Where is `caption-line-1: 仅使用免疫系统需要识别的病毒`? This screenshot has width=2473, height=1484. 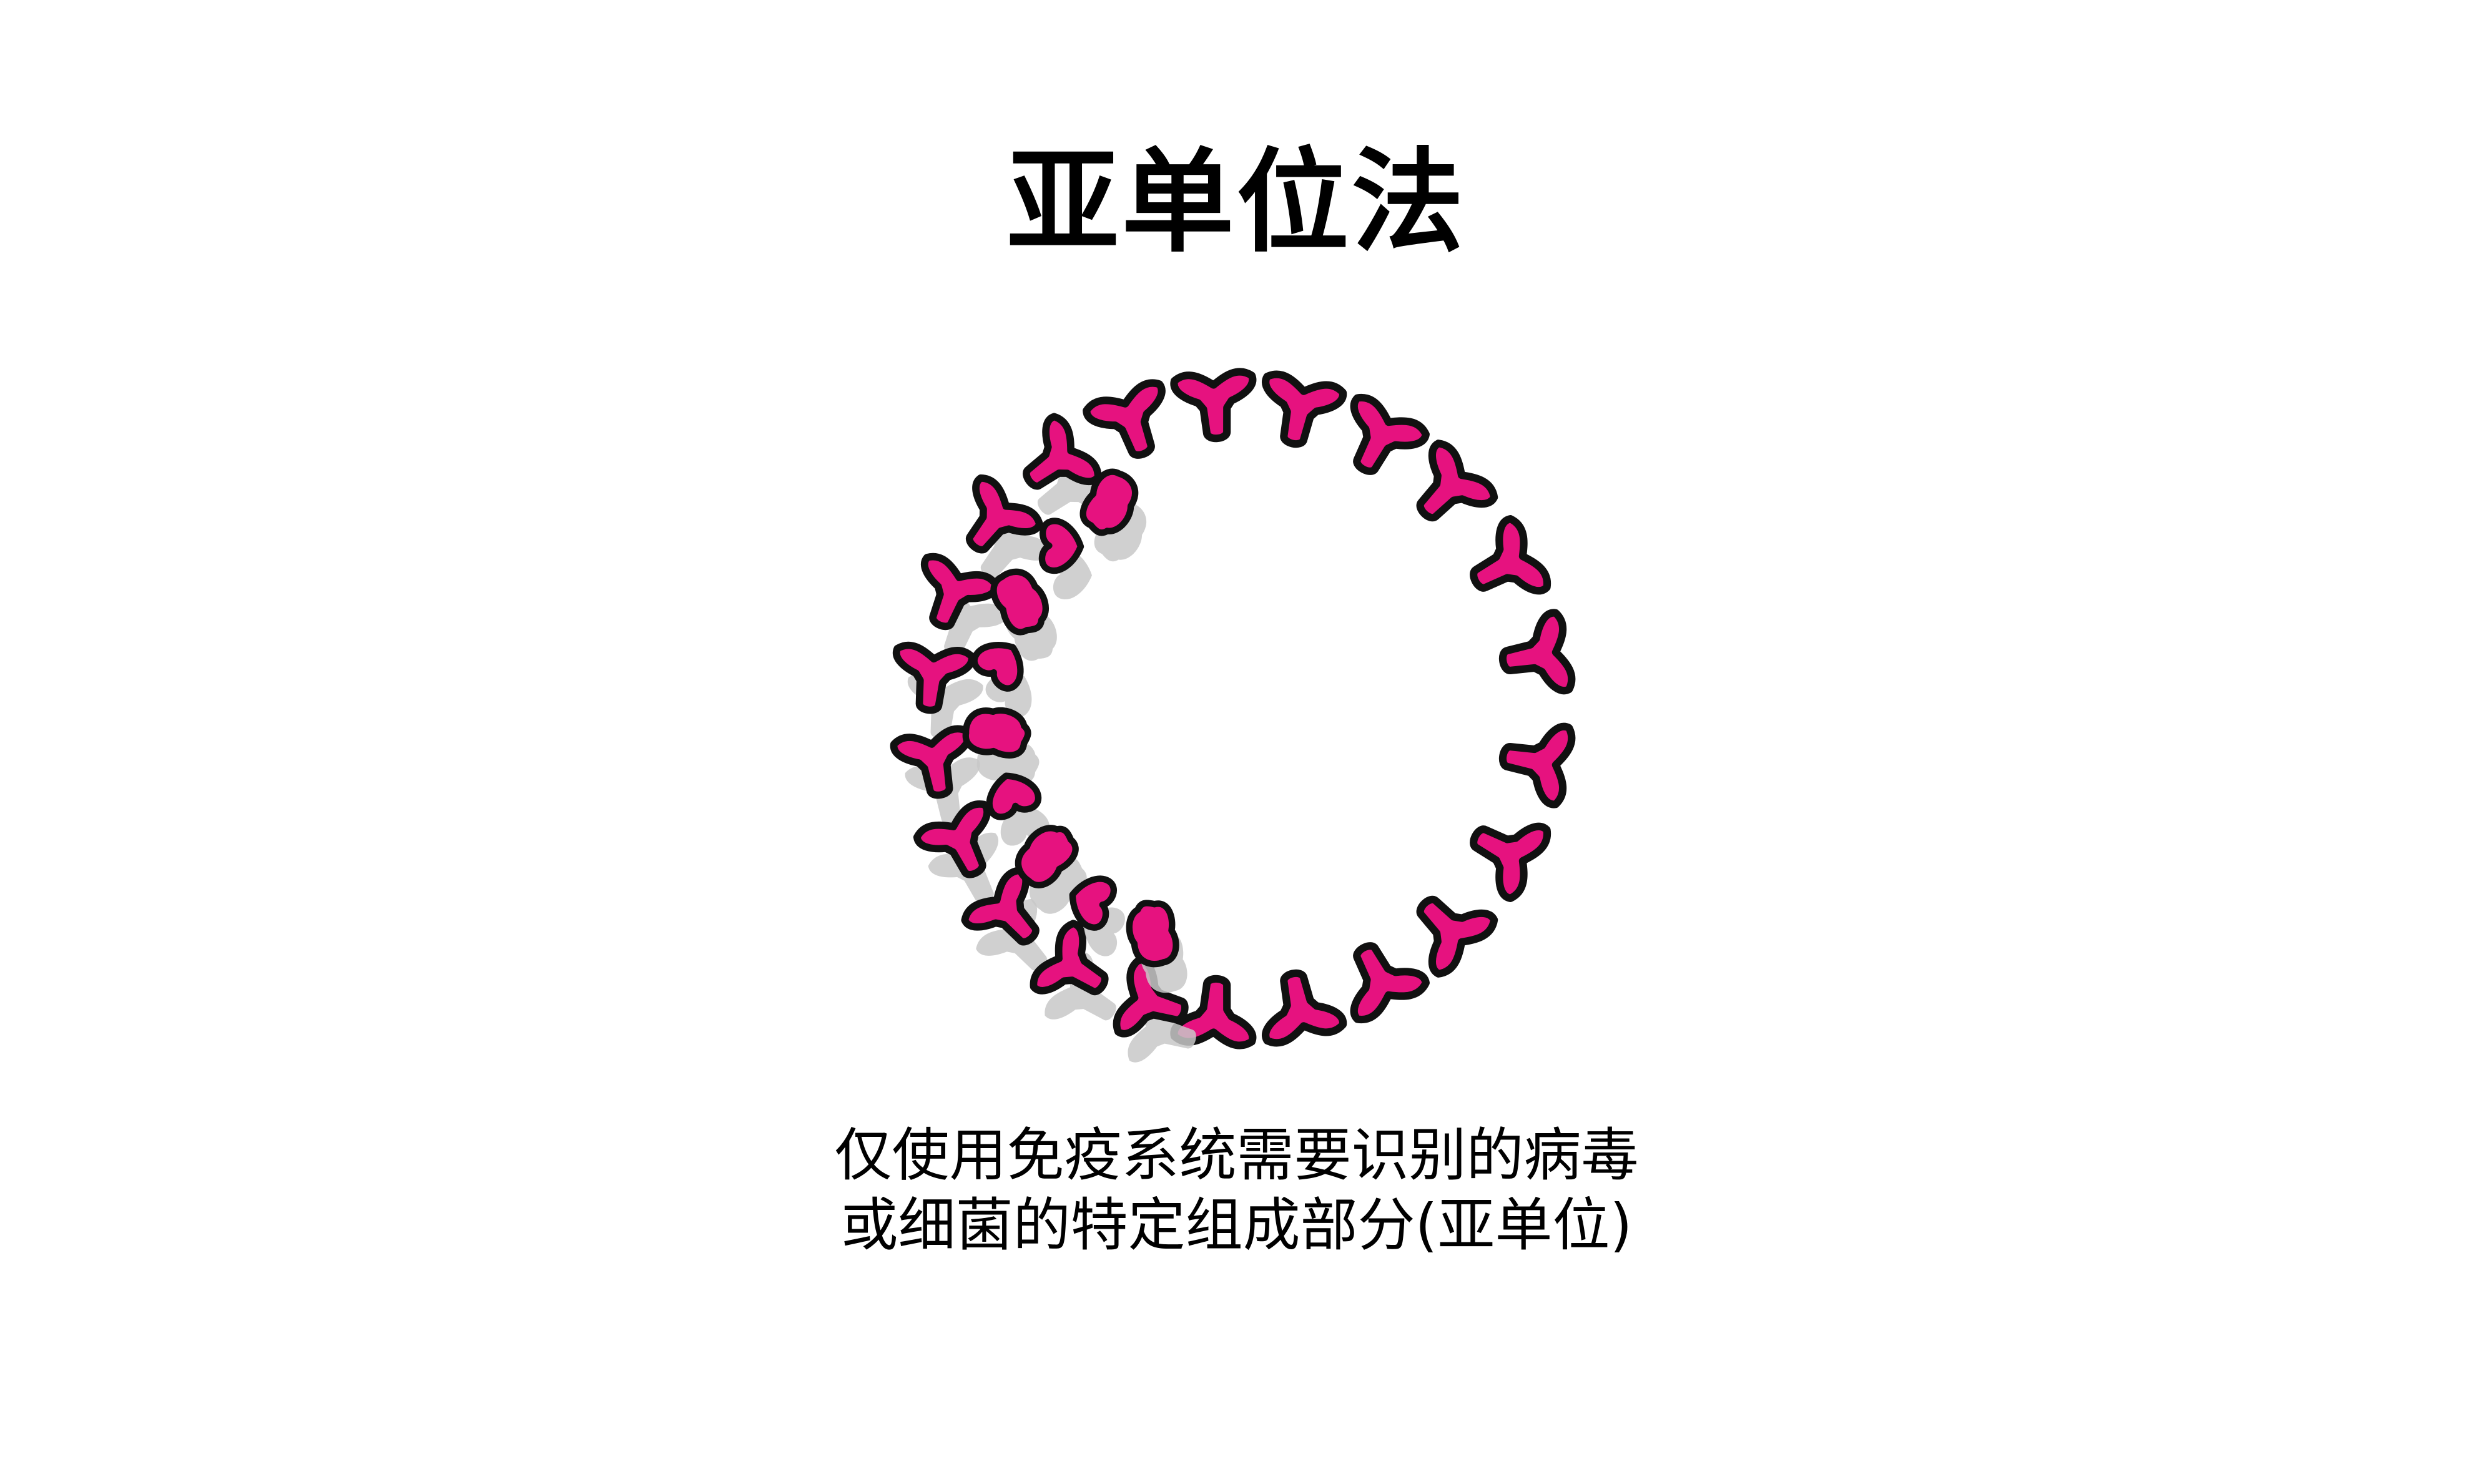 caption-line-1: 仅使用免疫系统需要识别的病毒 is located at coordinates (1236, 1155).